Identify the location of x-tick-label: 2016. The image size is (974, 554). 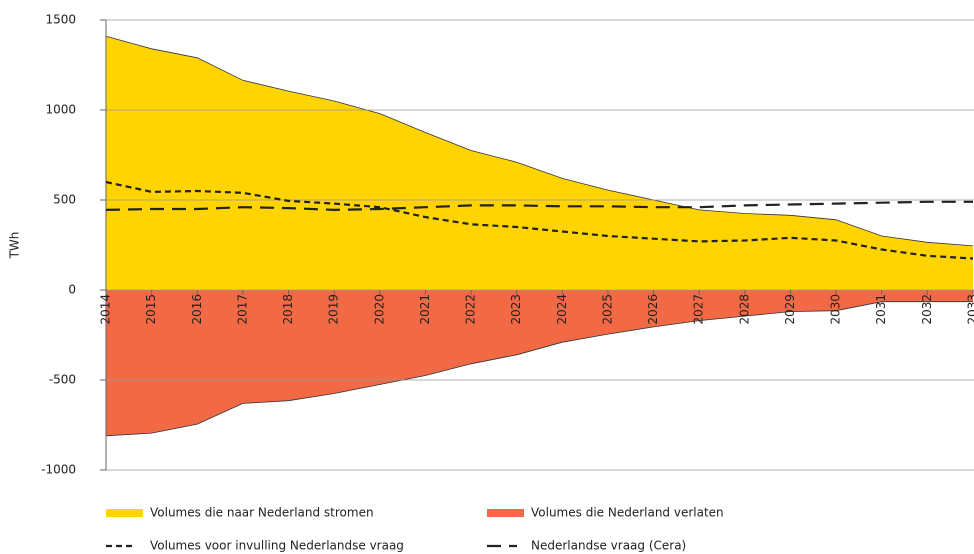
(197, 309).